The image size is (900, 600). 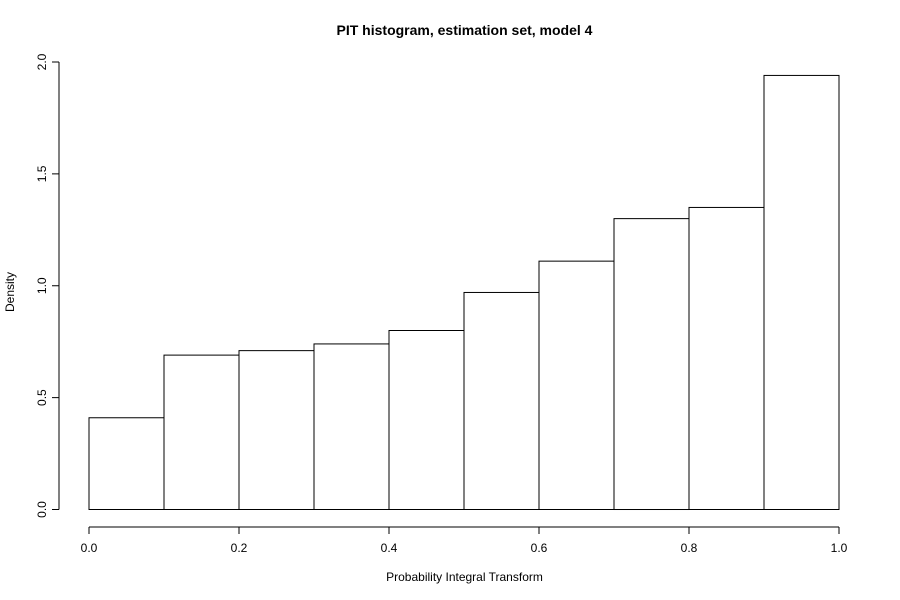 What do you see at coordinates (42, 61) in the screenshot?
I see `y-tick-label-5: 2.0` at bounding box center [42, 61].